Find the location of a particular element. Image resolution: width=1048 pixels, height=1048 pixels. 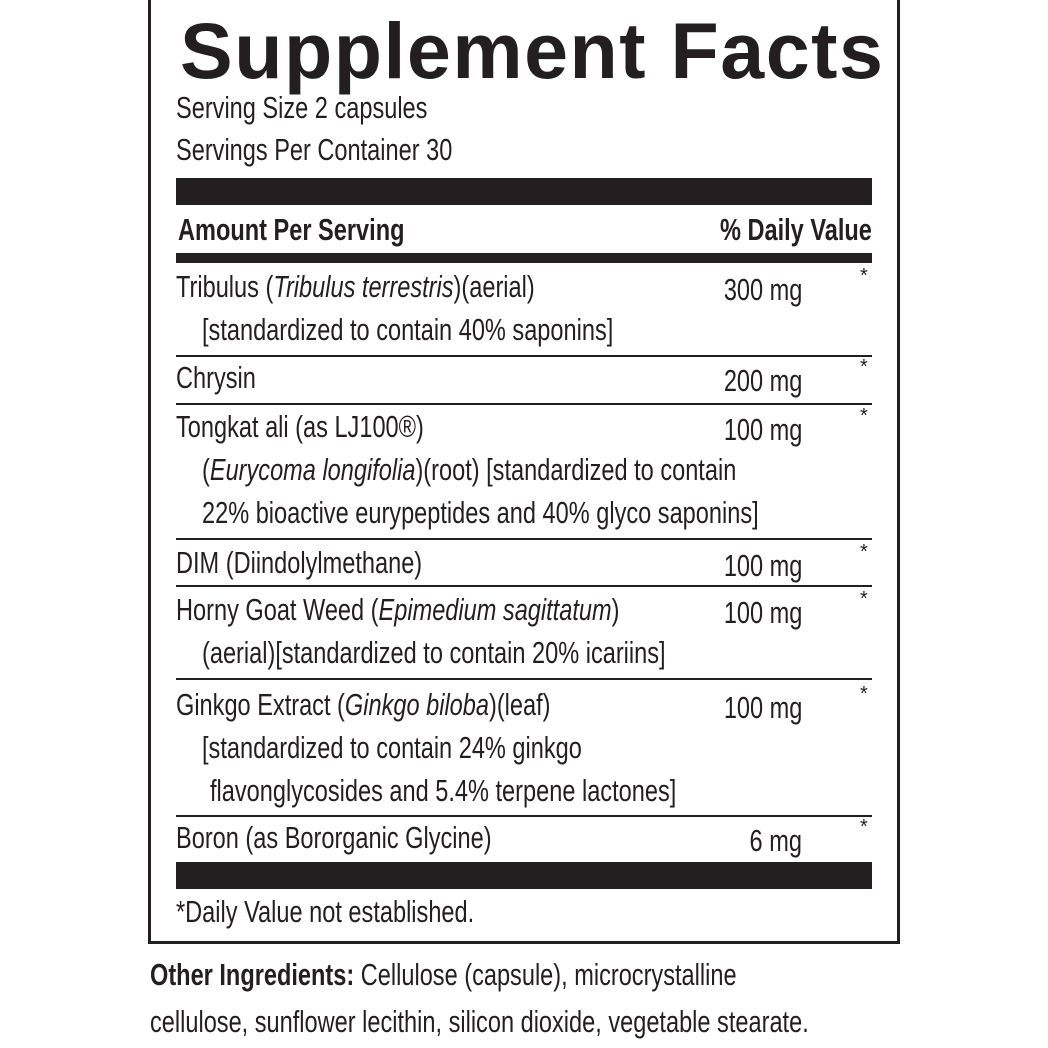

amount-per-serving-header: Amount Per Serving is located at coordinates (291, 229).